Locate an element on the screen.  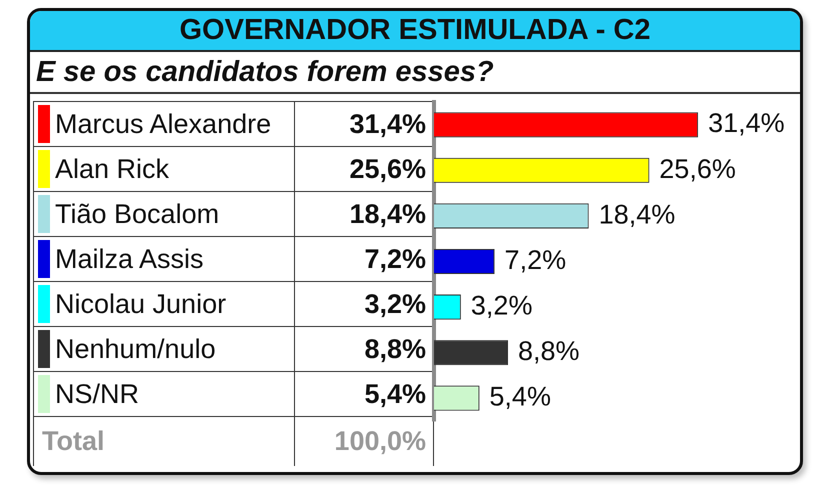
y-tick-label: Nenhum/nulo is located at coordinates (135, 349).